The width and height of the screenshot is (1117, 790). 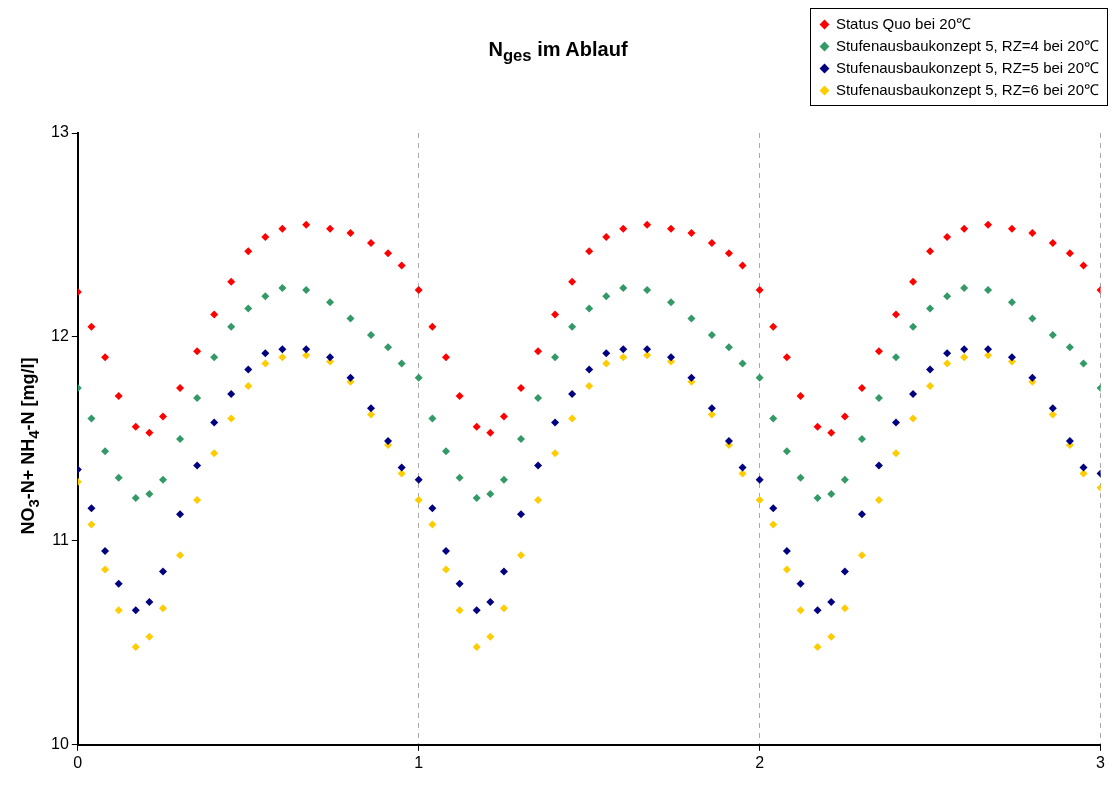 What do you see at coordinates (60, 336) in the screenshot?
I see `y-tick-label: 12` at bounding box center [60, 336].